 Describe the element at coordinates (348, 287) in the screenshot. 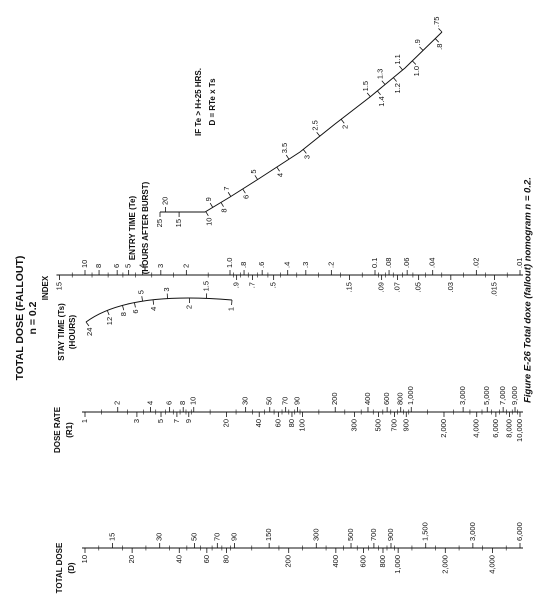

I see `tick-label: .15` at that location.